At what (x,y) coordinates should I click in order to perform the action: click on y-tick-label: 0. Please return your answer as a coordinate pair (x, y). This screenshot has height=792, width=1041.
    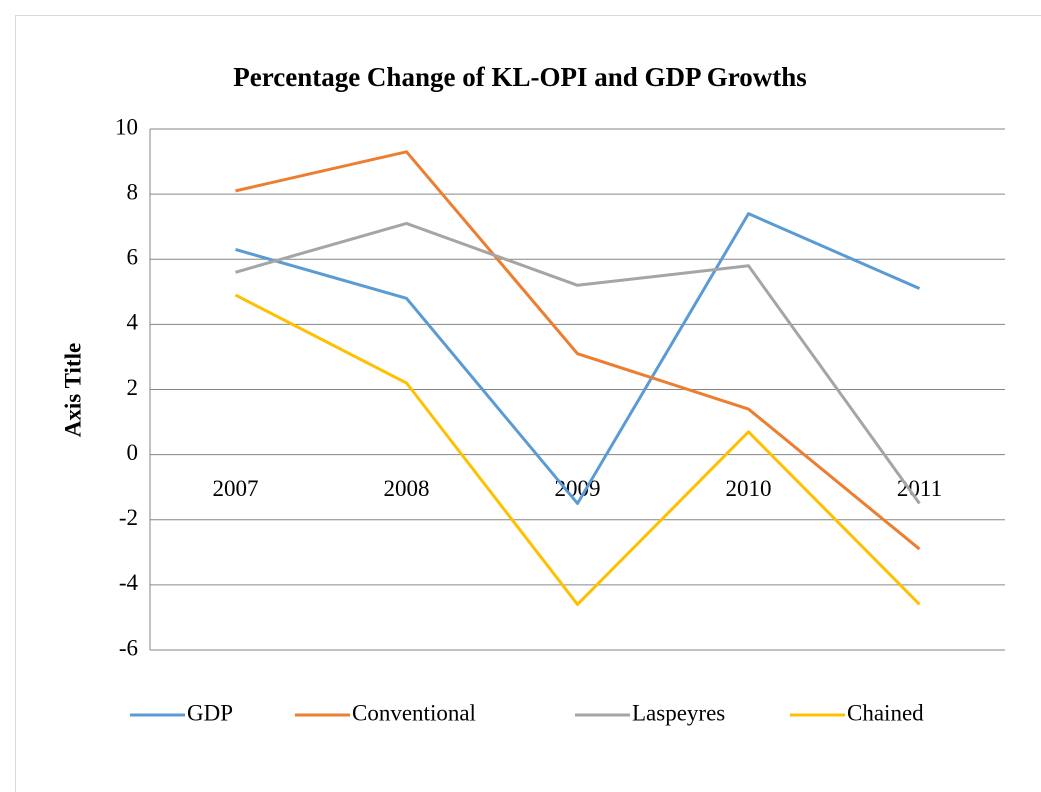
    Looking at the image, I should click on (133, 452).